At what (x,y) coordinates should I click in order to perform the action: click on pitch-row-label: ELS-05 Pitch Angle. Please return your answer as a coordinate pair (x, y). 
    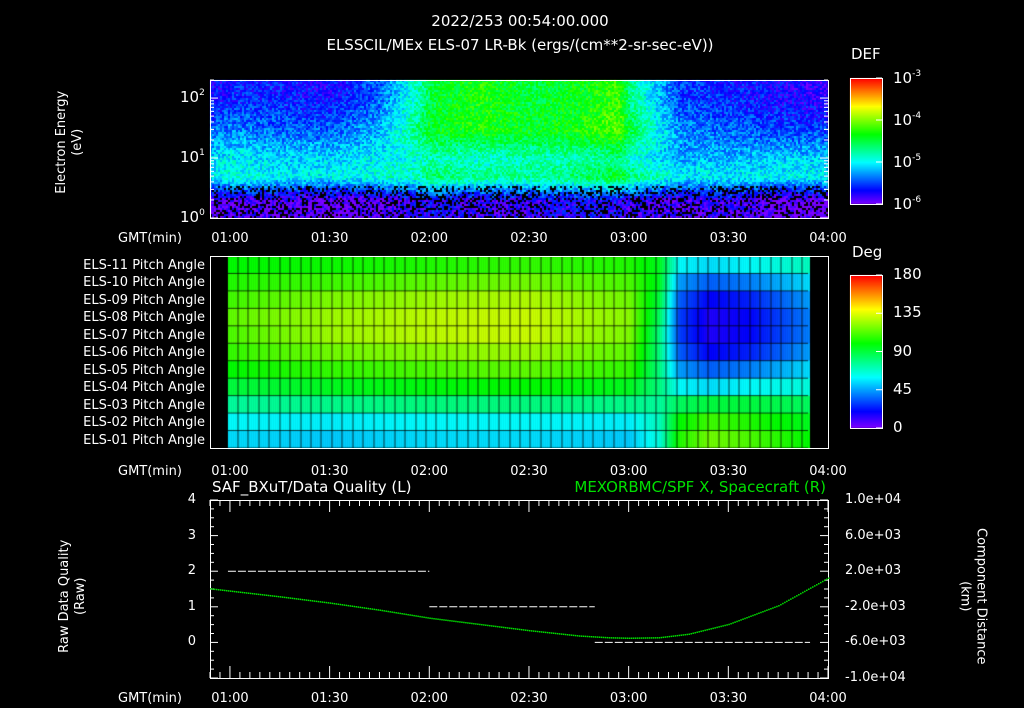
    Looking at the image, I should click on (144, 370).